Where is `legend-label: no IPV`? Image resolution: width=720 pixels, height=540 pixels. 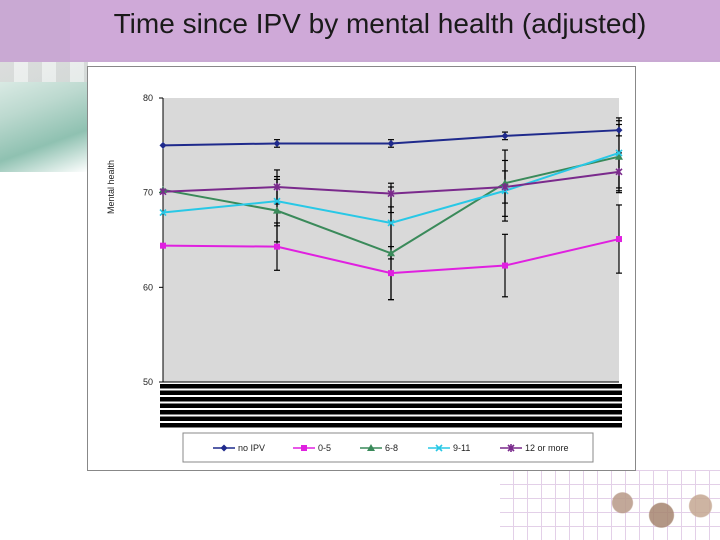 legend-label: no IPV is located at coordinates (251, 448).